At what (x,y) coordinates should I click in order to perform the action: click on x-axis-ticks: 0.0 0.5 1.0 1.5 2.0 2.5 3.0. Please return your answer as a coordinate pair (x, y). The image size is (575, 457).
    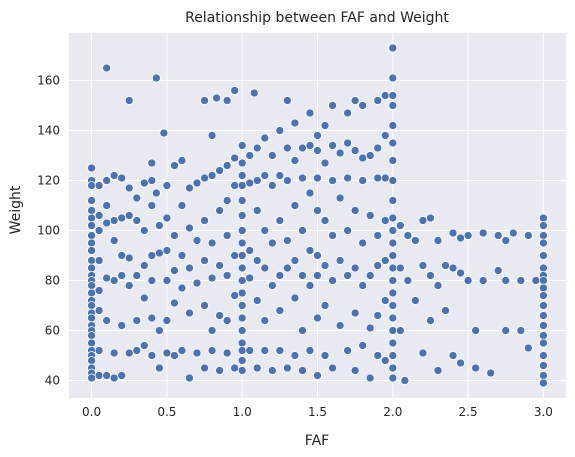
    Looking at the image, I should click on (317, 412).